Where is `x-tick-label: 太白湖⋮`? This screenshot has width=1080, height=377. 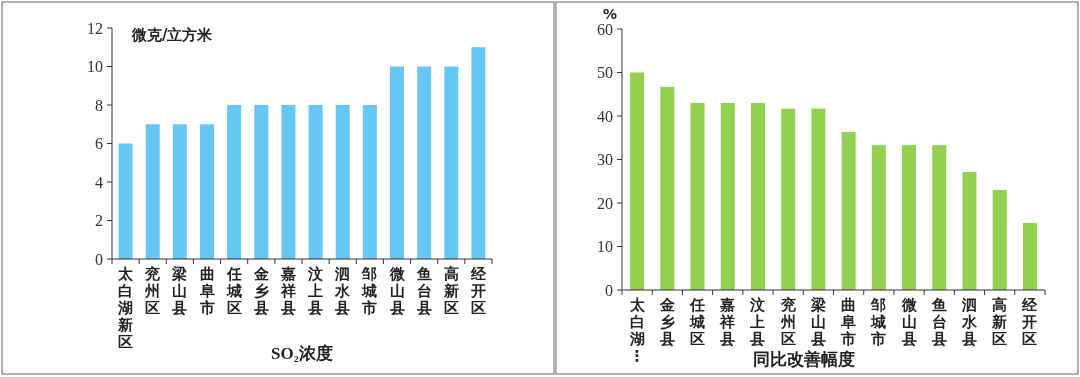
x-tick-label: 太白湖⋮ is located at coordinates (637, 330).